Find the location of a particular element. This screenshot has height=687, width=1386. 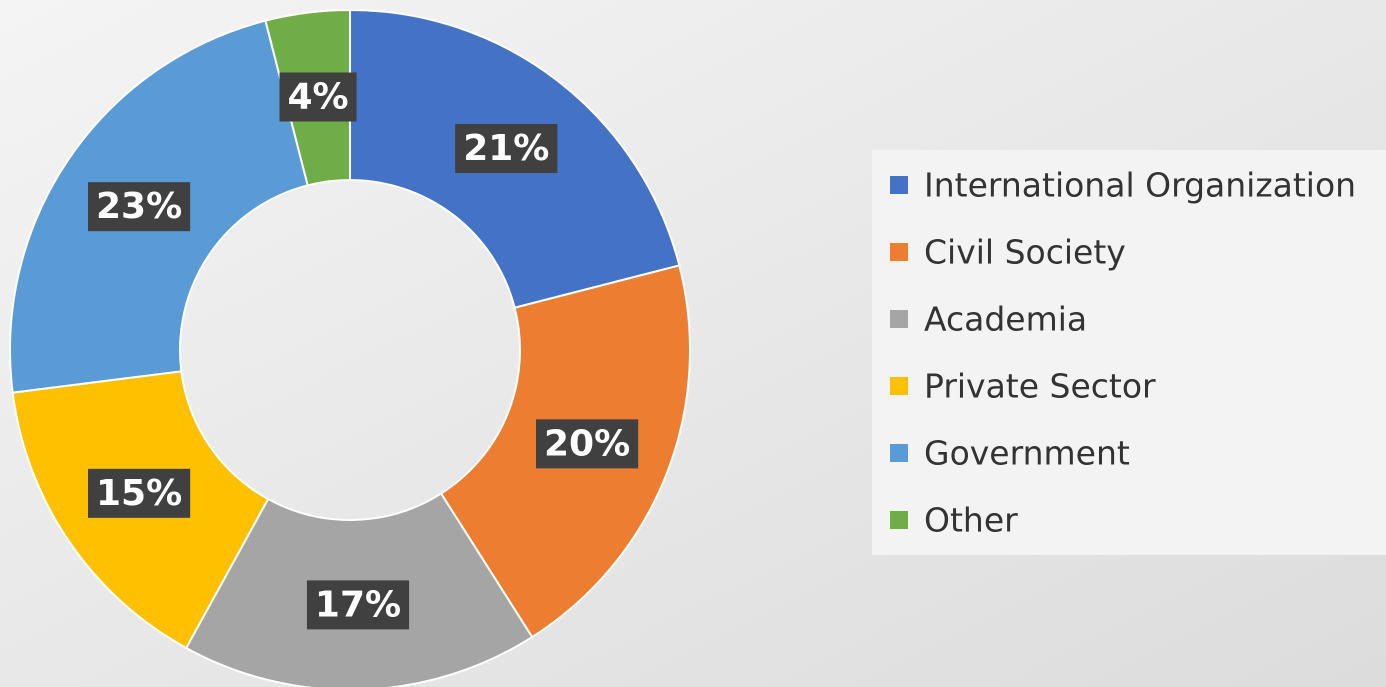

data-label: 20% is located at coordinates (587, 443).